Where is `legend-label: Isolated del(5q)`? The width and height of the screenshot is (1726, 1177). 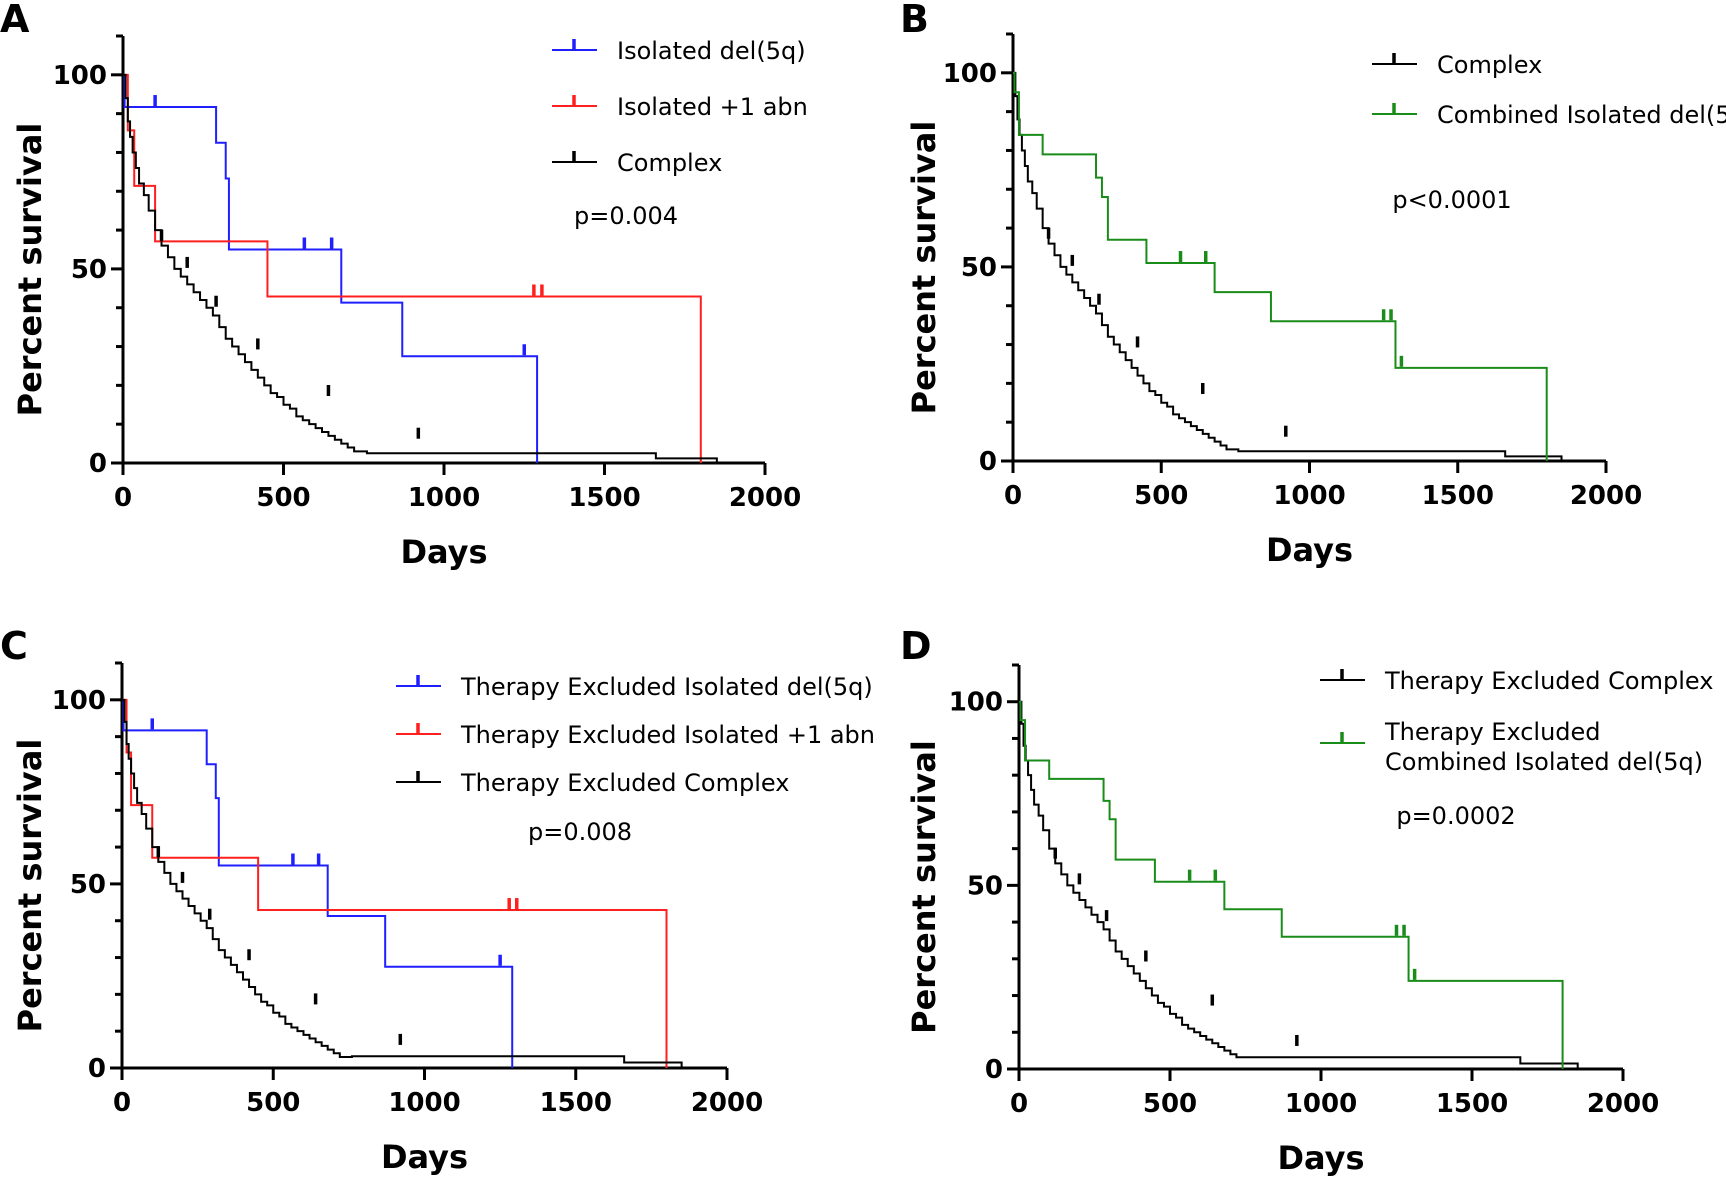
legend-label: Isolated del(5q) is located at coordinates (711, 51).